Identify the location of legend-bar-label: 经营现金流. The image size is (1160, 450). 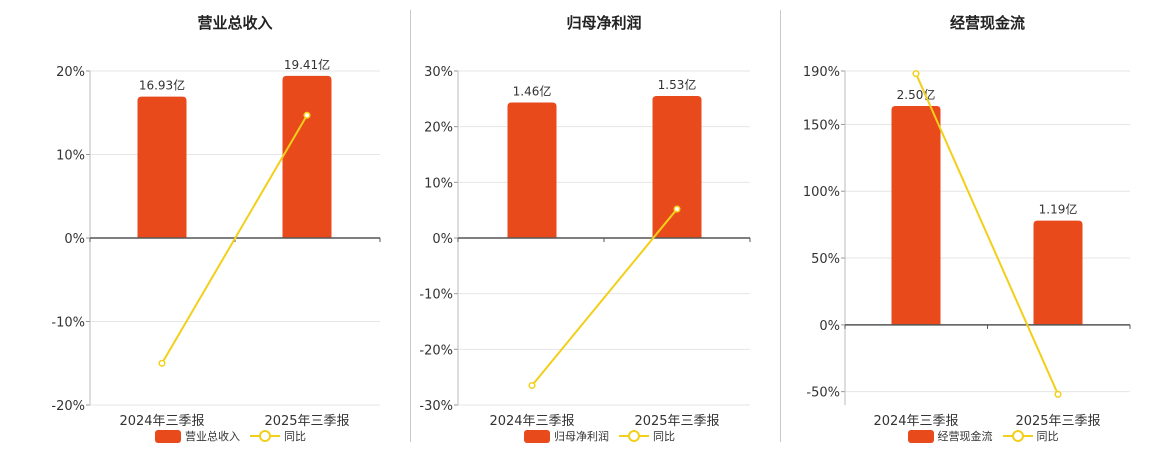
(965, 436).